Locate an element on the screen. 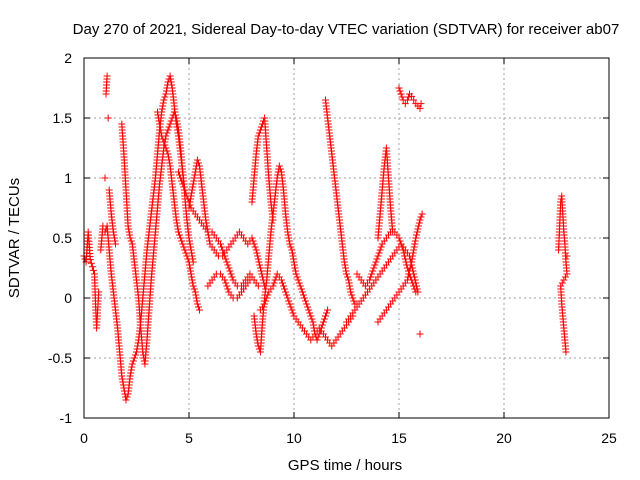 The height and width of the screenshot is (480, 640). x-tick-label: 0 is located at coordinates (84, 438).